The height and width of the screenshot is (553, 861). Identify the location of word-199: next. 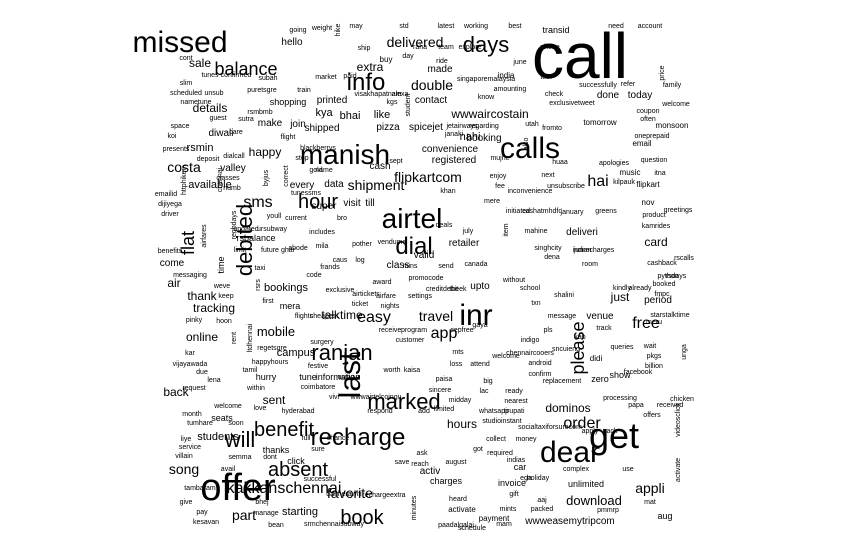
(547, 175).